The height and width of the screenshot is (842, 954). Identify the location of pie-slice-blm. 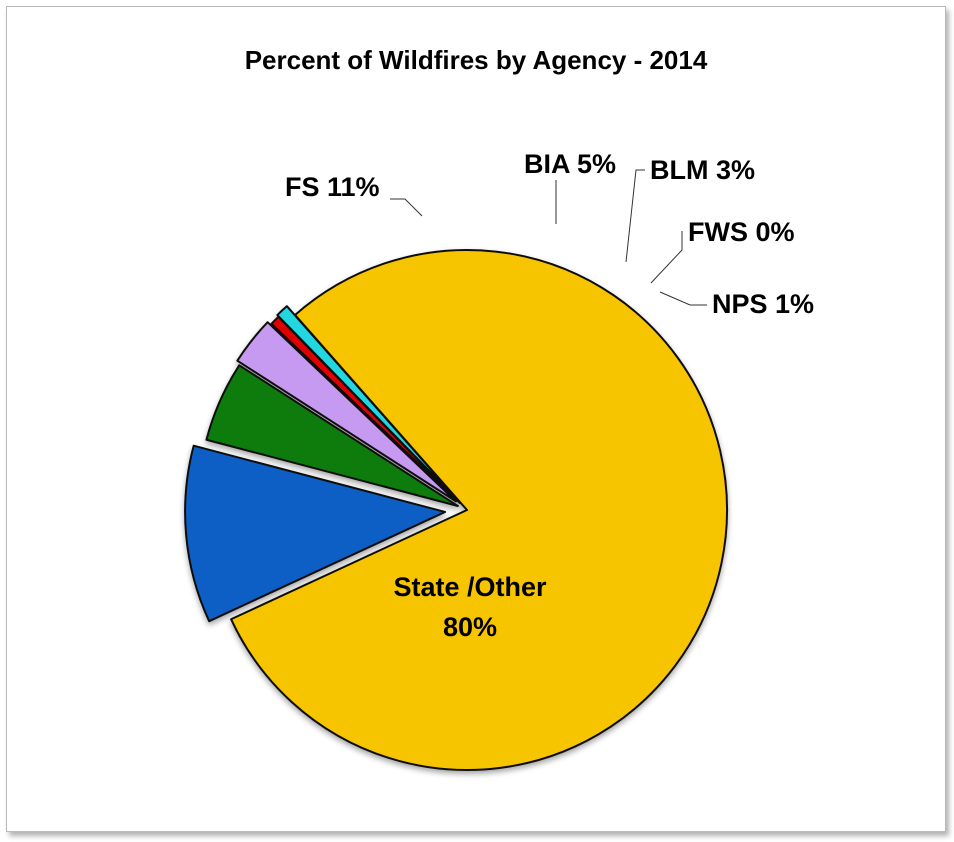
(346, 412).